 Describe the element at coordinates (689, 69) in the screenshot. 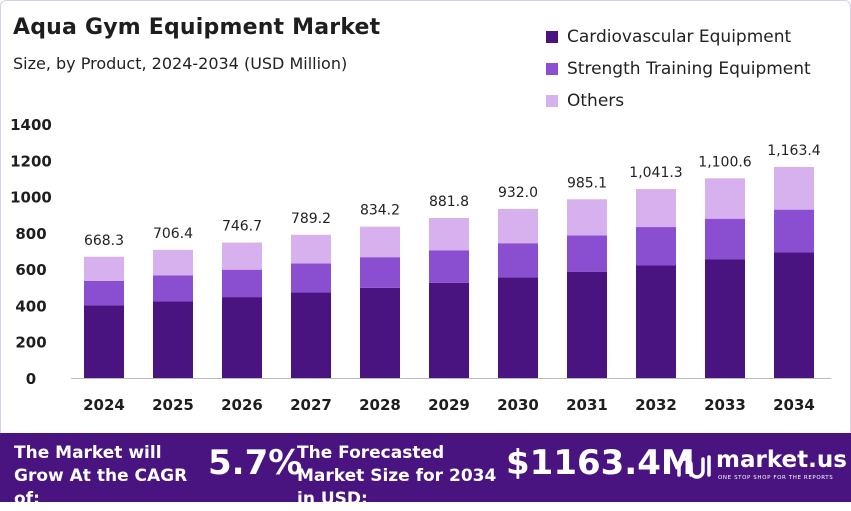

I see `legend-label-strength: Strength Training Equipment` at that location.